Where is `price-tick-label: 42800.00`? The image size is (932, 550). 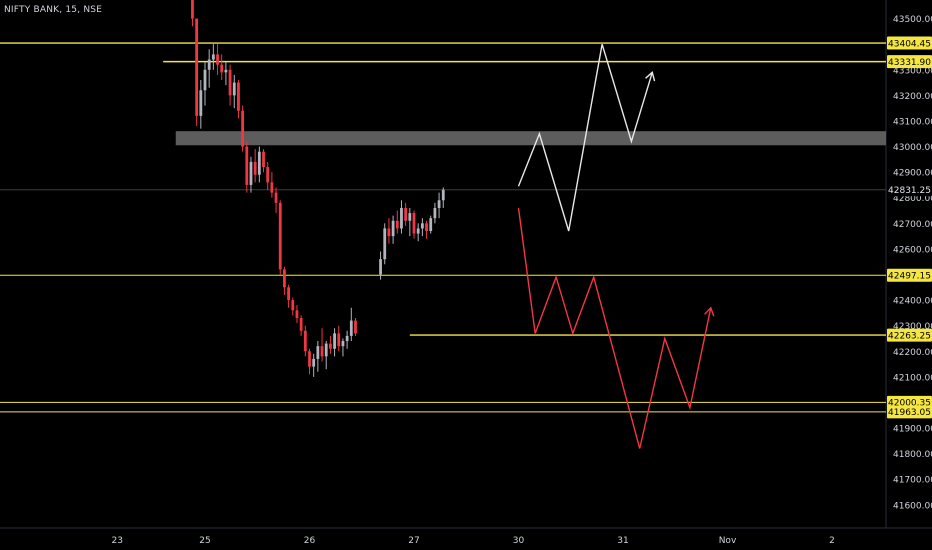
price-tick-label: 42800.00 is located at coordinates (912, 199).